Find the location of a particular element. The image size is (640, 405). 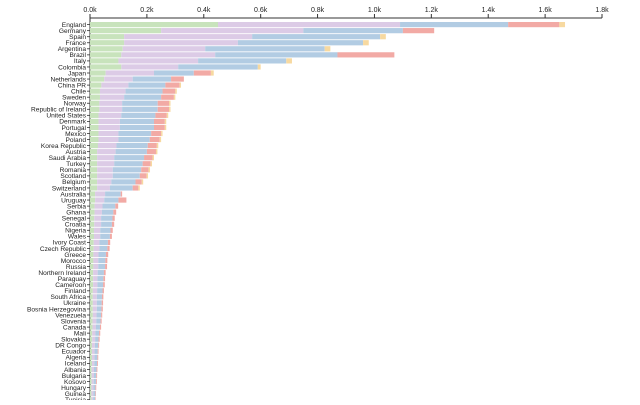

y-tick-label: Bulgaria is located at coordinates (74, 376).